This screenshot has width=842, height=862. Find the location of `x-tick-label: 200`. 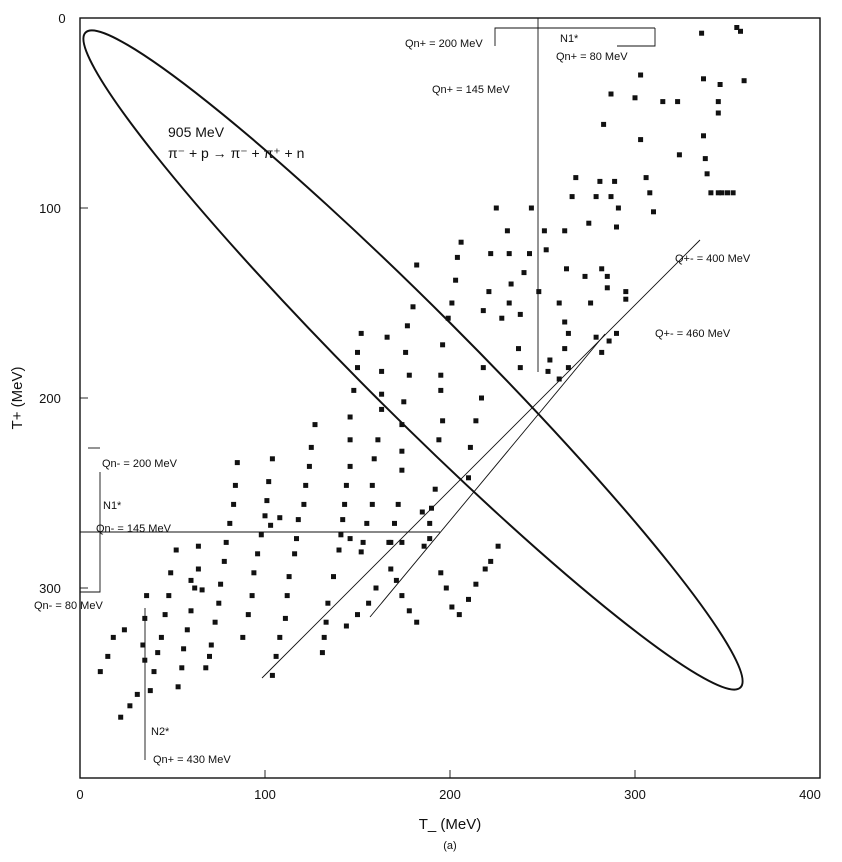

x-tick-label: 200 is located at coordinates (450, 794).